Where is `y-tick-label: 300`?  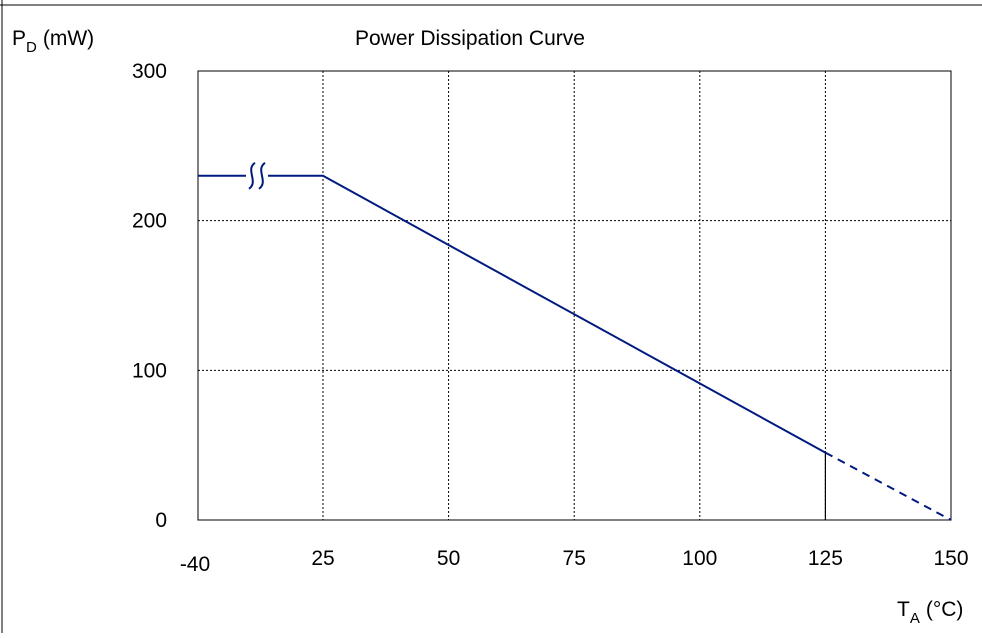
y-tick-label: 300 is located at coordinates (149, 71).